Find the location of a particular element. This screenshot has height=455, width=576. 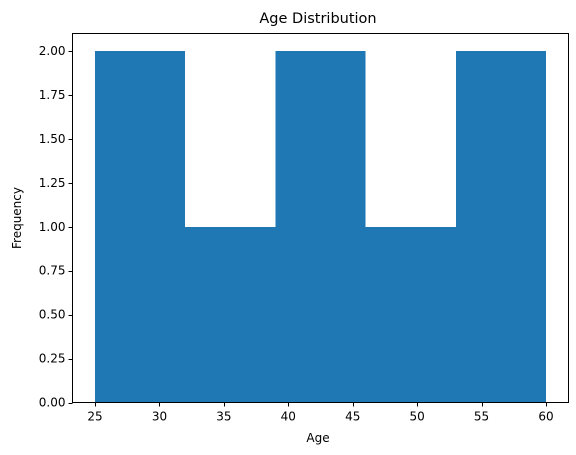

y-tick-label: 1.00 is located at coordinates (52, 227).